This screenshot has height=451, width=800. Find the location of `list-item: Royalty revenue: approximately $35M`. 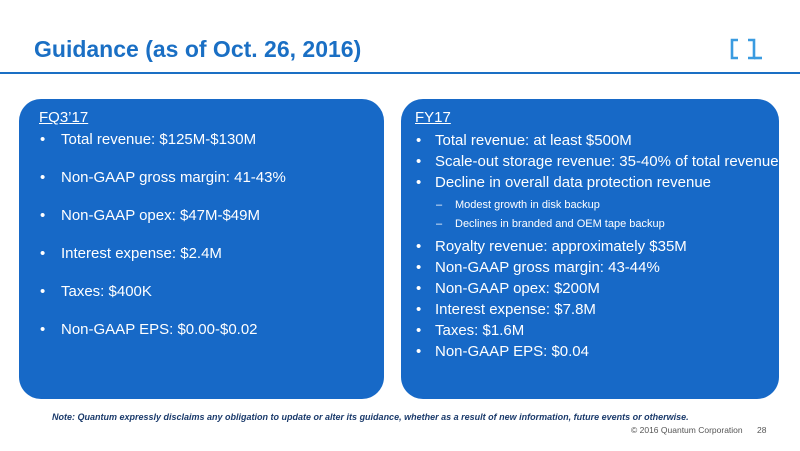

list-item: Royalty revenue: approximately $35M is located at coordinates (597, 247).